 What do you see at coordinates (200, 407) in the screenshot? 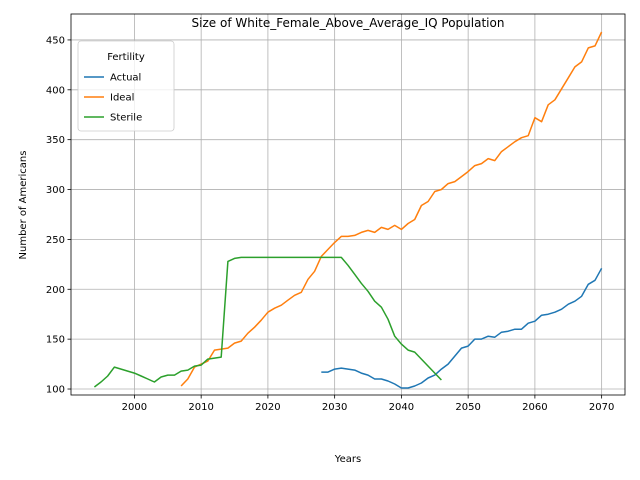
I see `x-tick-label: 2010` at bounding box center [200, 407].